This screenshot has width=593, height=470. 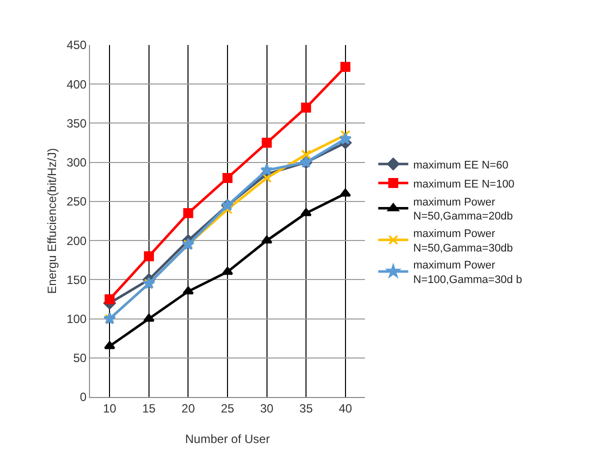 I want to click on legend-label: maximum Power N=100,Gamma=30d b, so click(x=467, y=273).